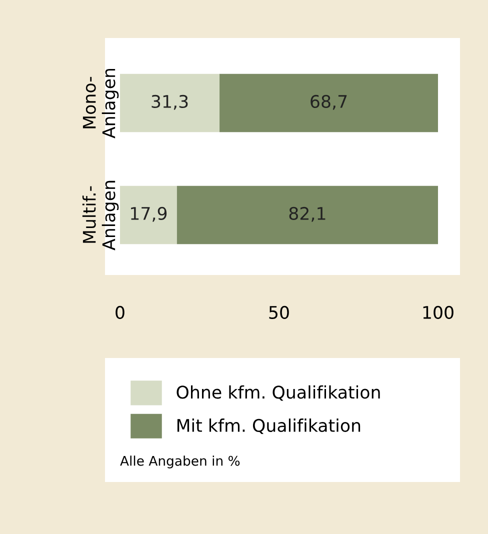  I want to click on text: 68,7, so click(328, 102).